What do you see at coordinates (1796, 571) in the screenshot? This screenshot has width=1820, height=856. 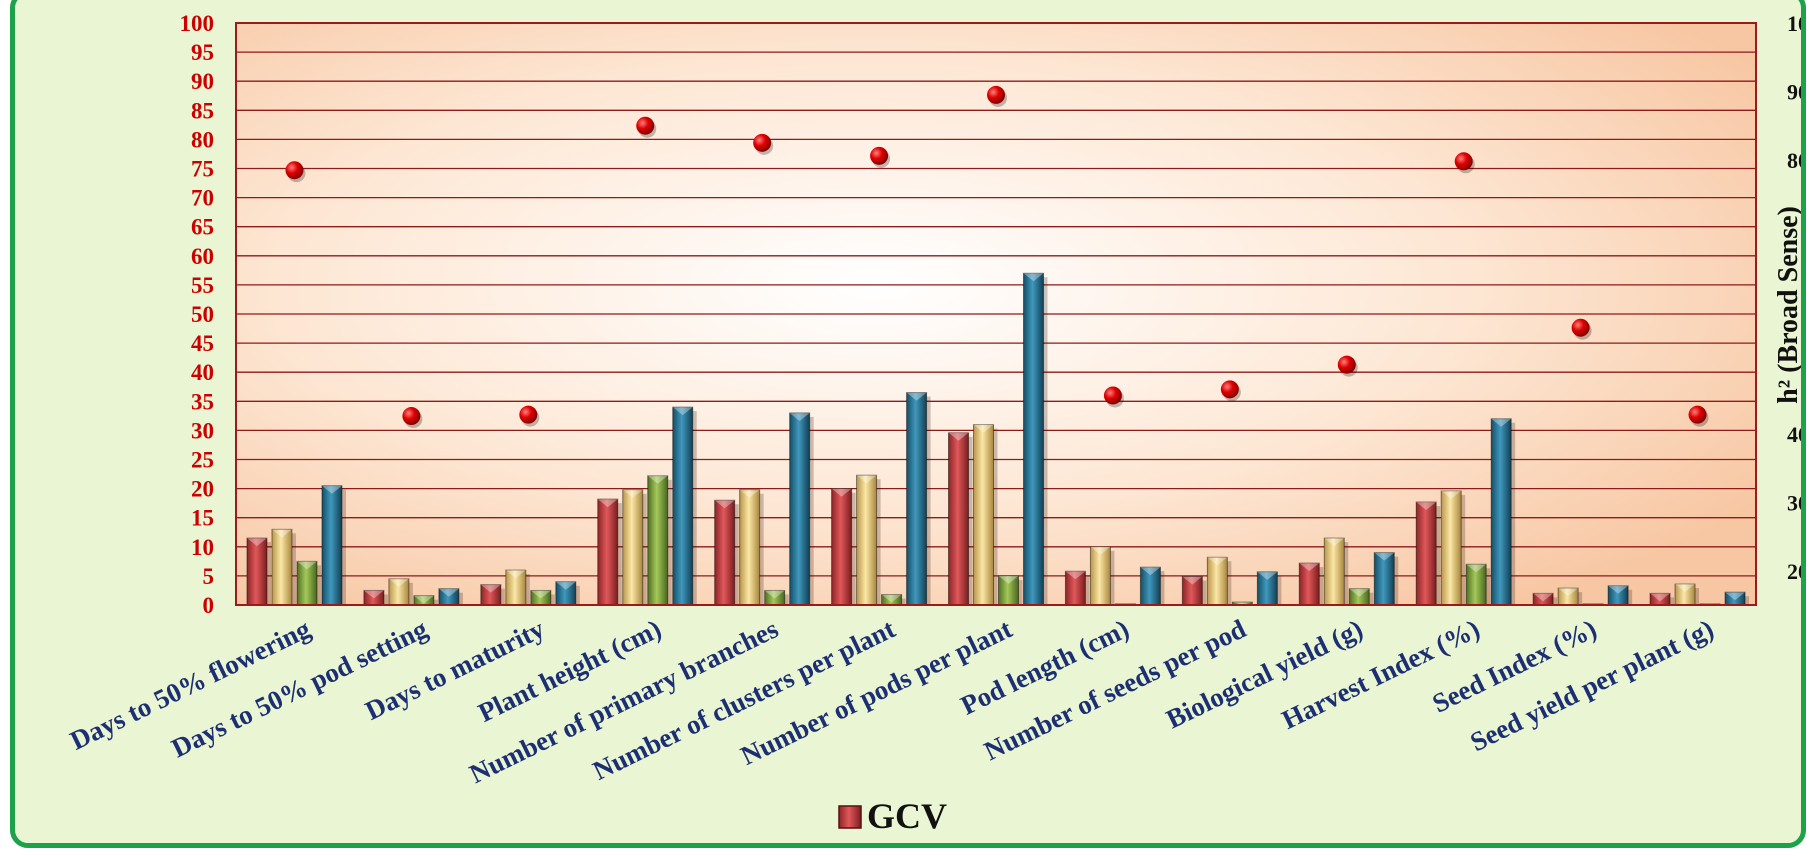 I see `right-tick-label: 20` at bounding box center [1796, 571].